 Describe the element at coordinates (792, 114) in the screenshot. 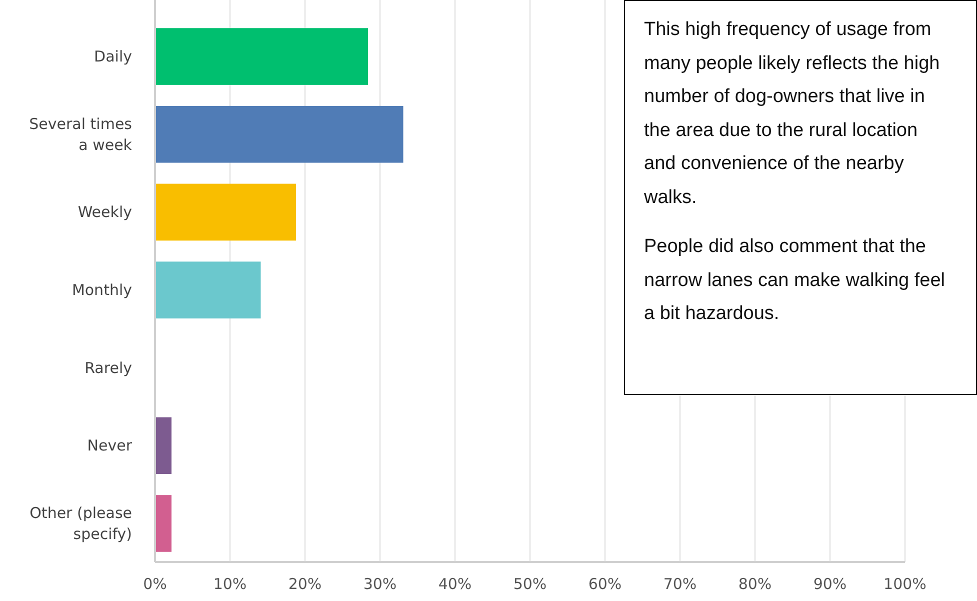

I see `annotation: This high frequency of usage from many people likely reflects the high number of dog-owners that live in the area due to the rural location and convenience of the nearby walks.` at that location.